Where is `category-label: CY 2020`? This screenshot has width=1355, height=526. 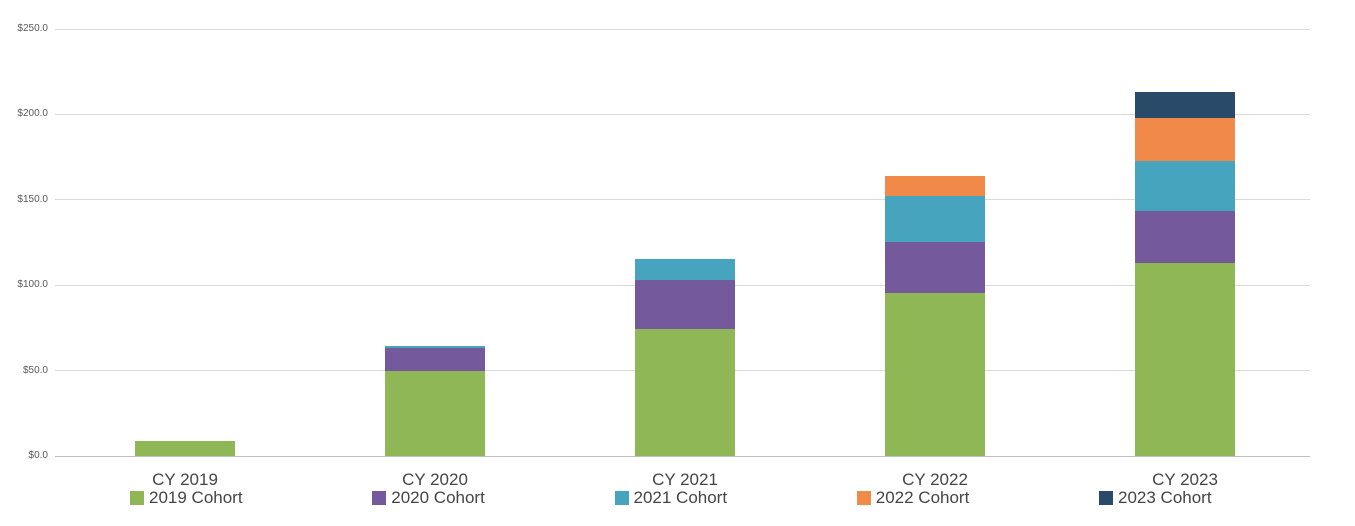
category-label: CY 2020 is located at coordinates (435, 479).